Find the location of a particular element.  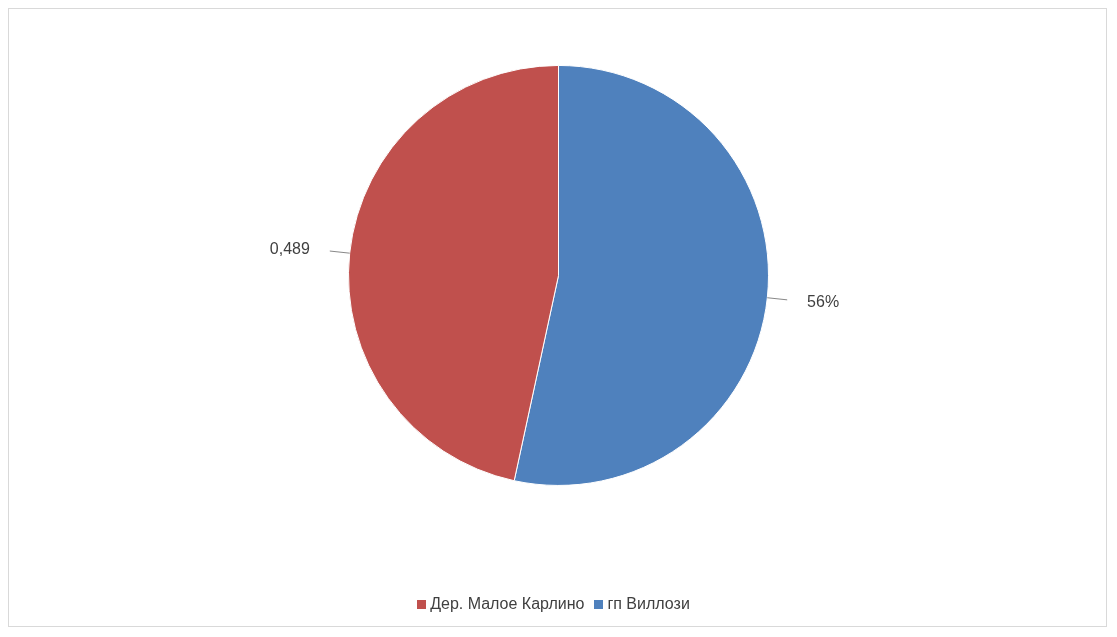

data-label: 0,489 is located at coordinates (290, 249).